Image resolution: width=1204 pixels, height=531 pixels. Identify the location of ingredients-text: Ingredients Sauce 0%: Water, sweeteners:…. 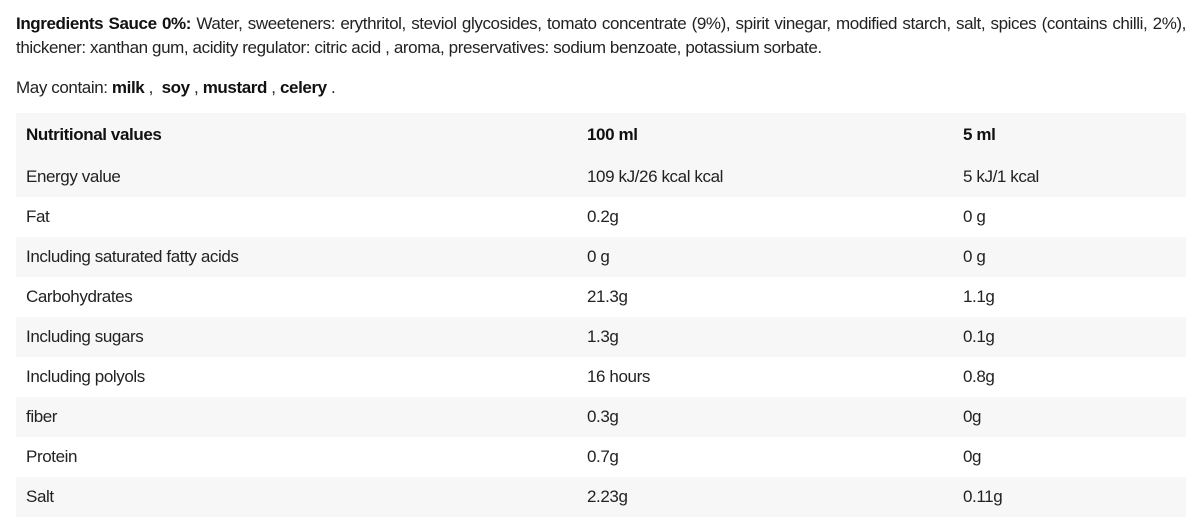
(601, 36).